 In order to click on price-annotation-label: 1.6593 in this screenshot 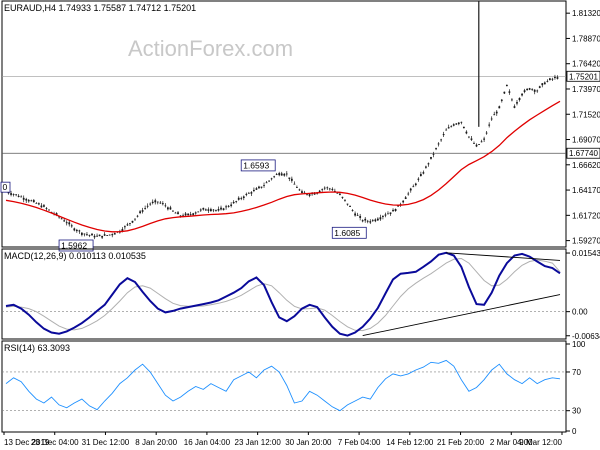, I will do `click(256, 165)`.